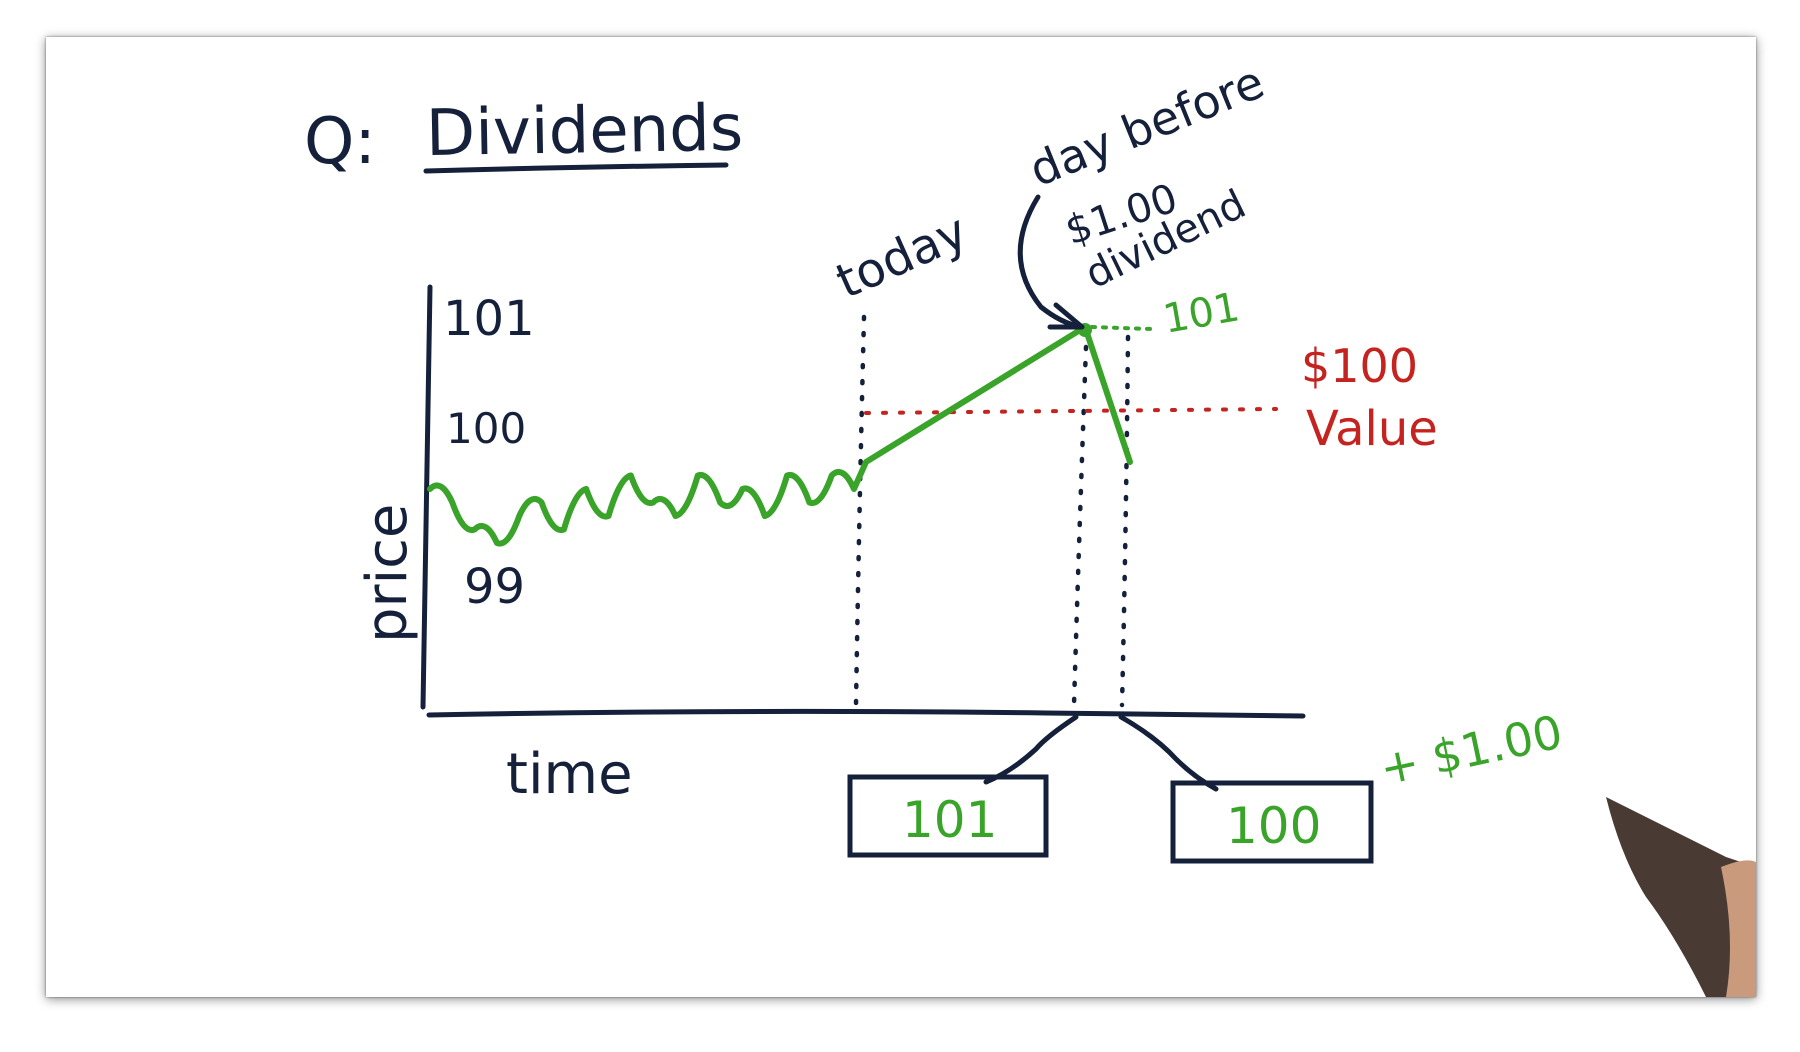 This screenshot has height=1052, width=1800. I want to click on value-amount-label: $100, so click(1359, 366).